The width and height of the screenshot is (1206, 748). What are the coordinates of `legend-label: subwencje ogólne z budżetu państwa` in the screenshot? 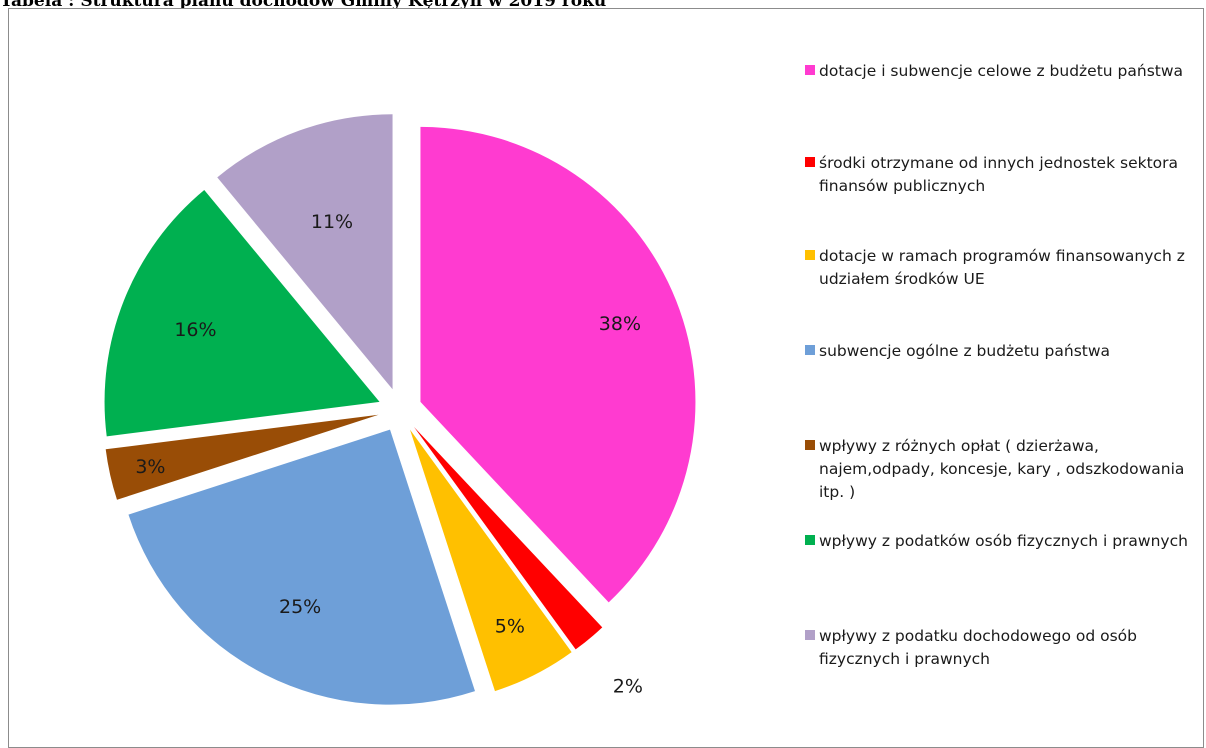 It's located at (965, 351).